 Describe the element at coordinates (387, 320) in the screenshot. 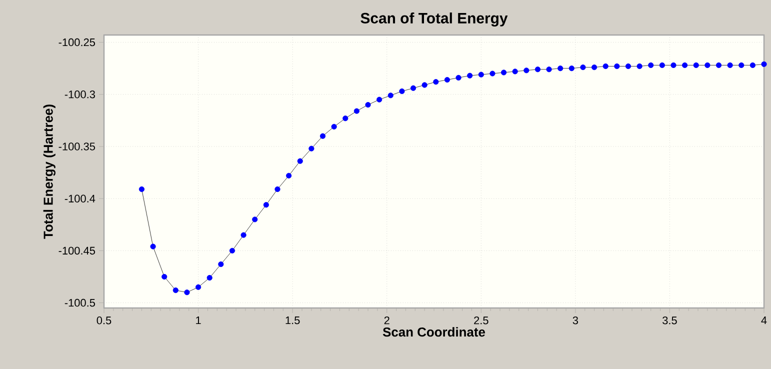

I see `x-tick-label: 2` at that location.